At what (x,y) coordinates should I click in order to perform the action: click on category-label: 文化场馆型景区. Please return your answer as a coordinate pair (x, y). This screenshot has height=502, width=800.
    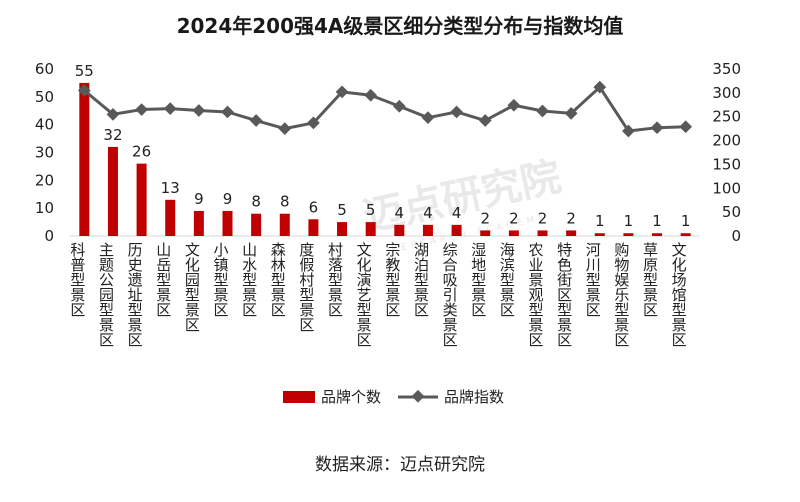
    Looking at the image, I should click on (679, 294).